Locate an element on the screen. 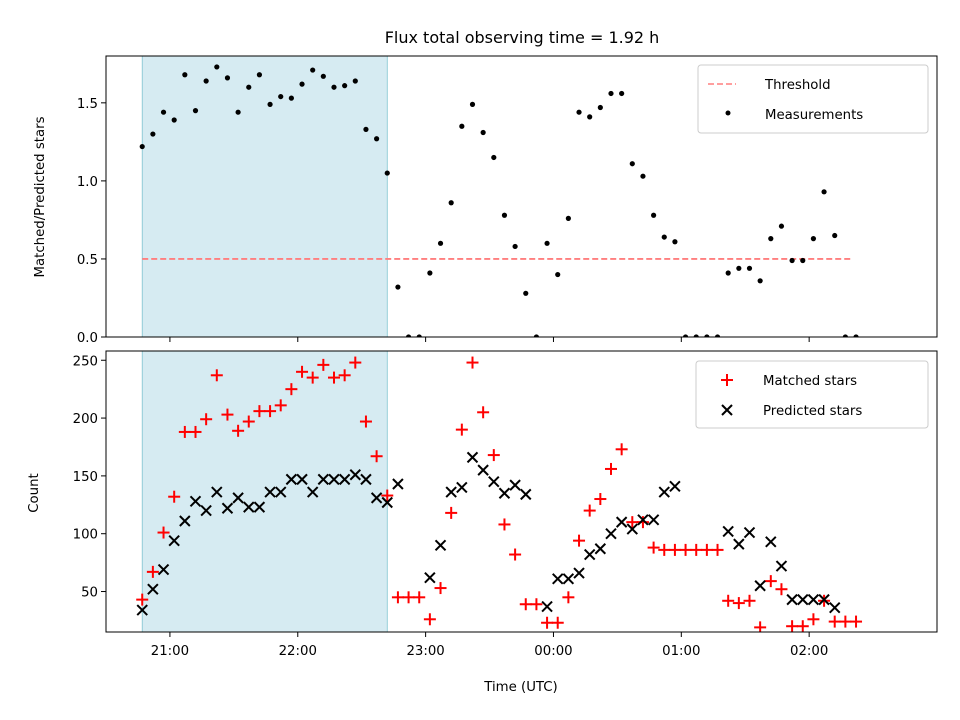 This screenshot has width=960, height=720. chart-title: Flux total observing time = 1.92 h is located at coordinates (522, 37).